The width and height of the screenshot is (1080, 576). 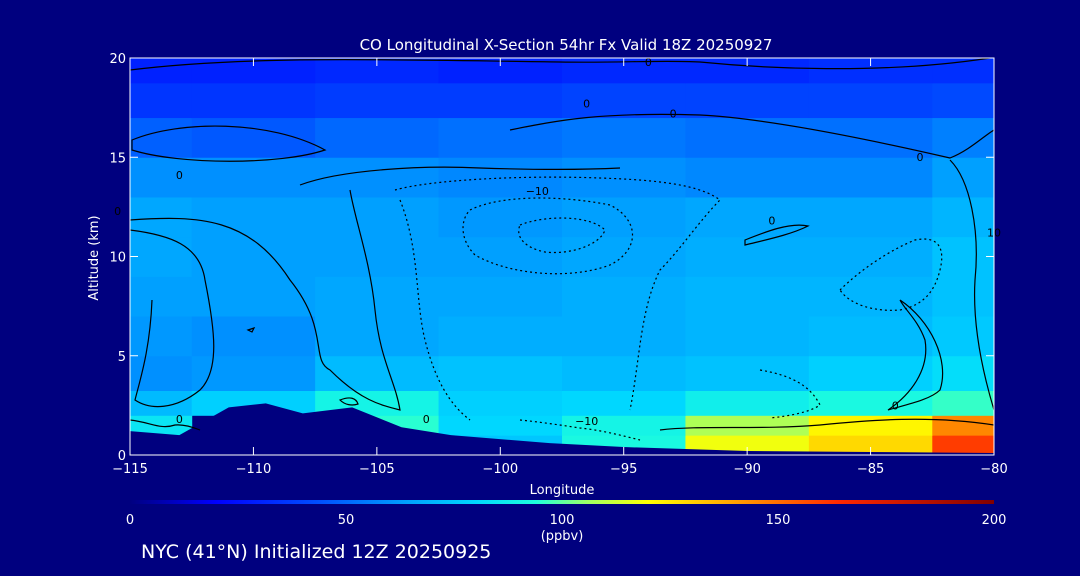 I want to click on colorbar-tick-label: 50, so click(x=346, y=520).